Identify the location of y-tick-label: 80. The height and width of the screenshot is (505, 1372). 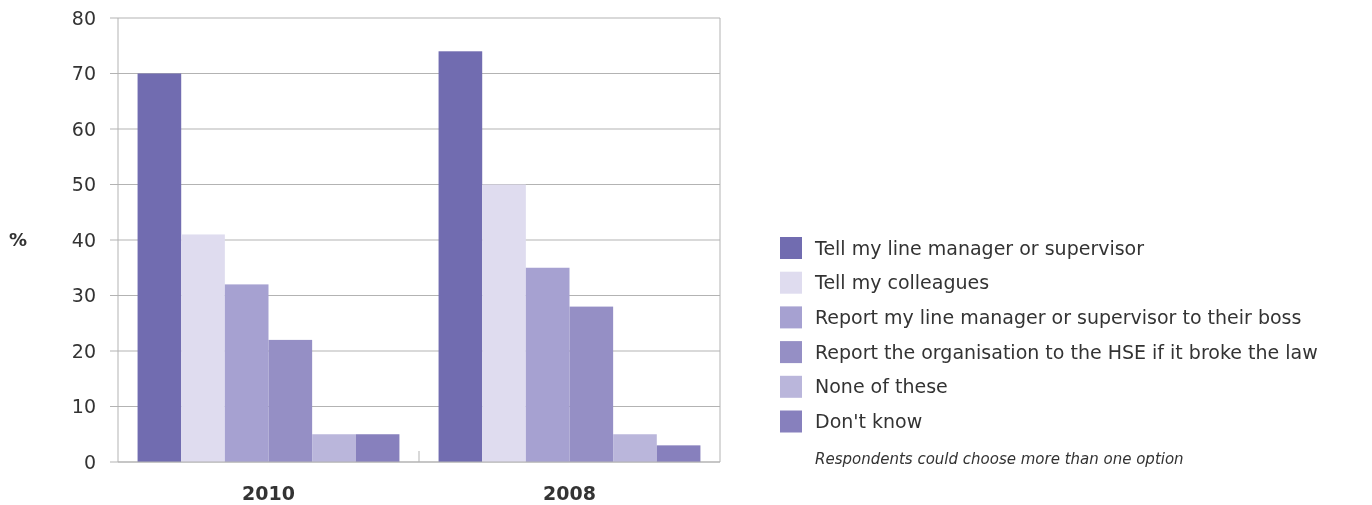
(83, 17).